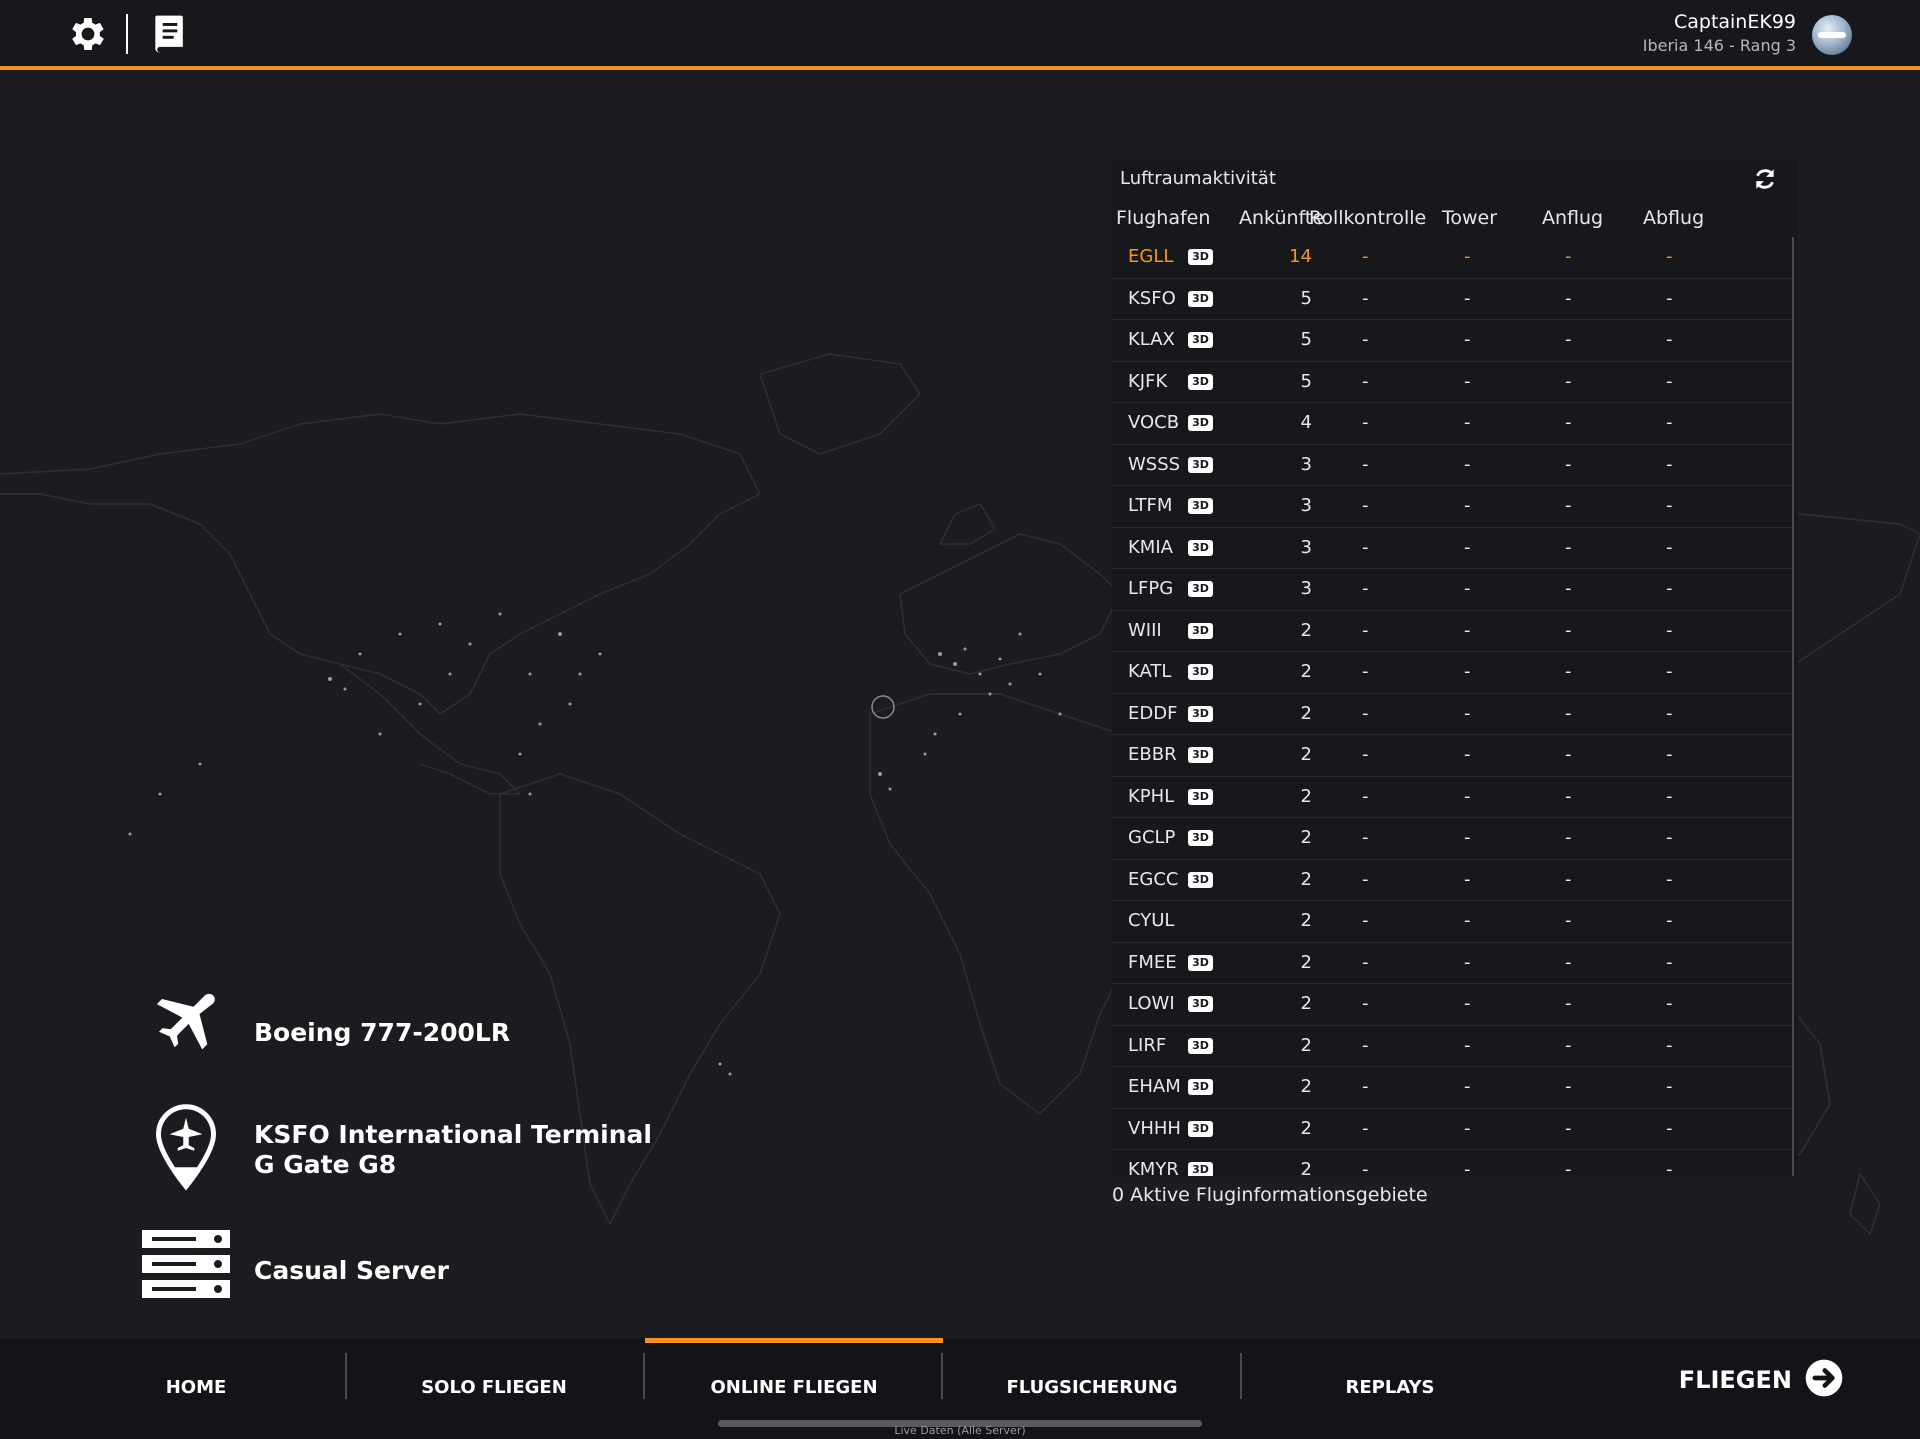  Describe the element at coordinates (1452, 1005) in the screenshot. I see `airport-row: LOWI 3D 2 - - - -` at that location.